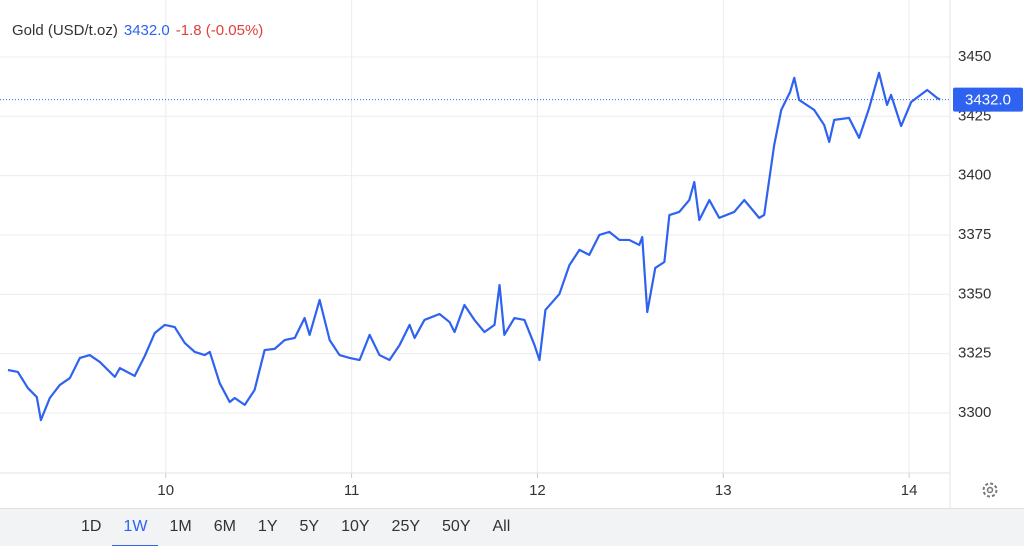  Describe the element at coordinates (165, 490) in the screenshot. I see `x-tick-label: 10` at that location.